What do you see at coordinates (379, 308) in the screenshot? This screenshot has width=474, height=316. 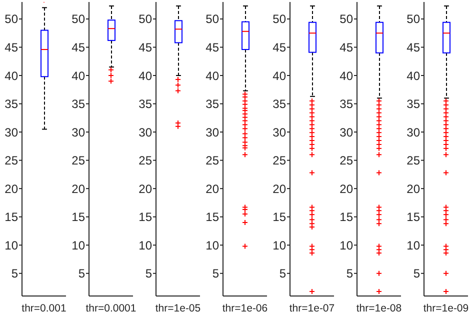 I see `x-tick-label: thr=1e-08` at bounding box center [379, 308].